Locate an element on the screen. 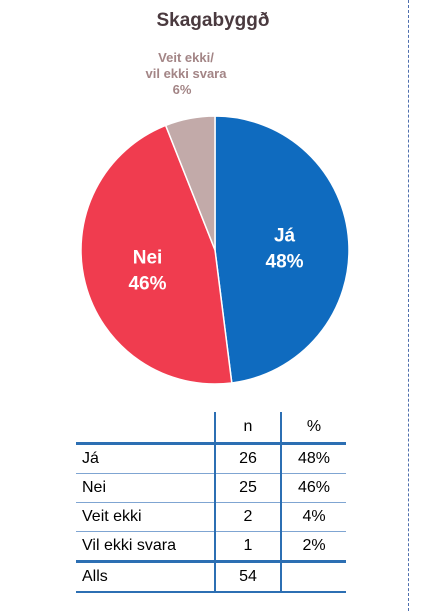 This screenshot has height=611, width=426. slice-label-veit-ekki-line-1: Veit ekki/ is located at coordinates (186, 57).